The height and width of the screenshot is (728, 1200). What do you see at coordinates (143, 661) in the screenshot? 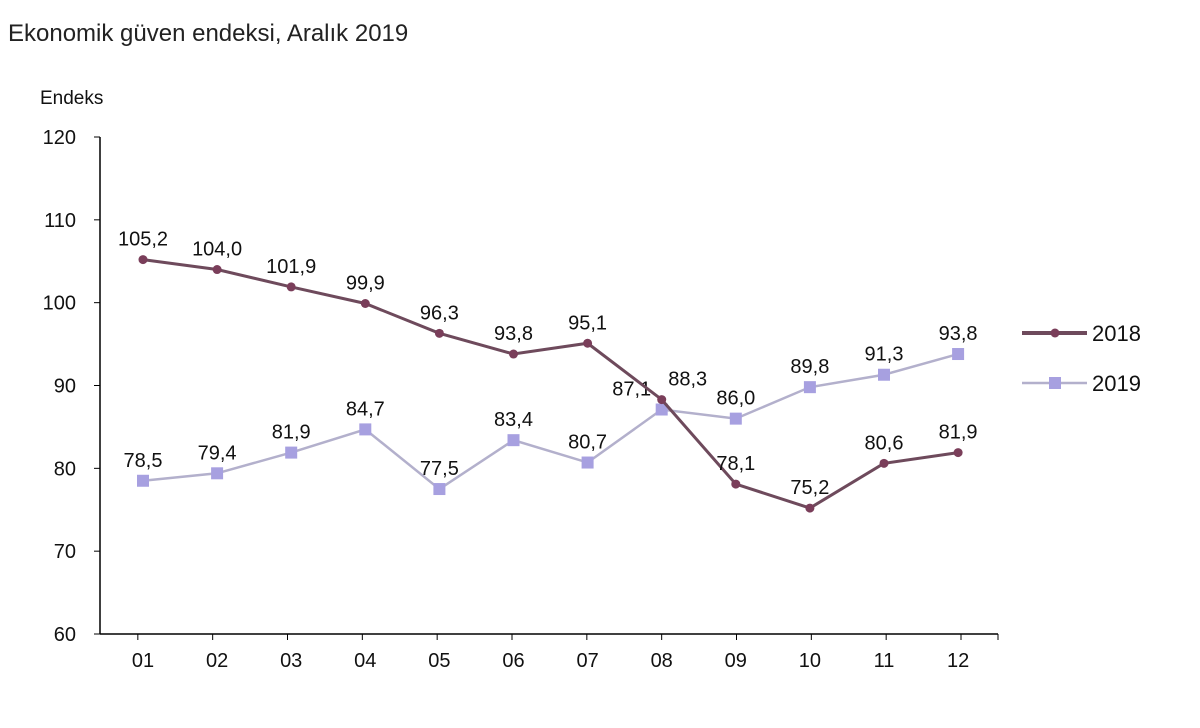
I see `x-tick-label: 01` at bounding box center [143, 661].